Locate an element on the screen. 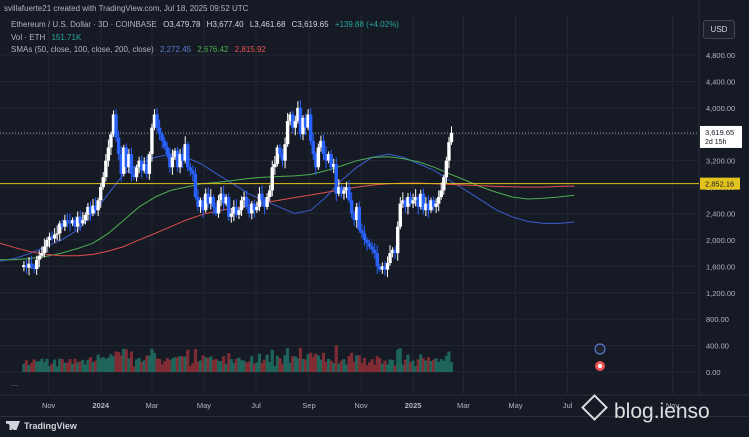 Image resolution: width=749 pixels, height=437 pixels. bottom-bar is located at coordinates (374, 426).